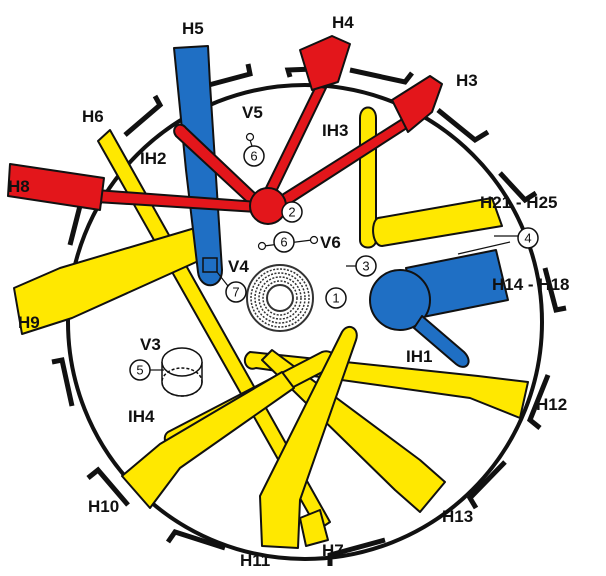 The image size is (606, 576). I want to click on svg-text: 4, so click(527, 238).